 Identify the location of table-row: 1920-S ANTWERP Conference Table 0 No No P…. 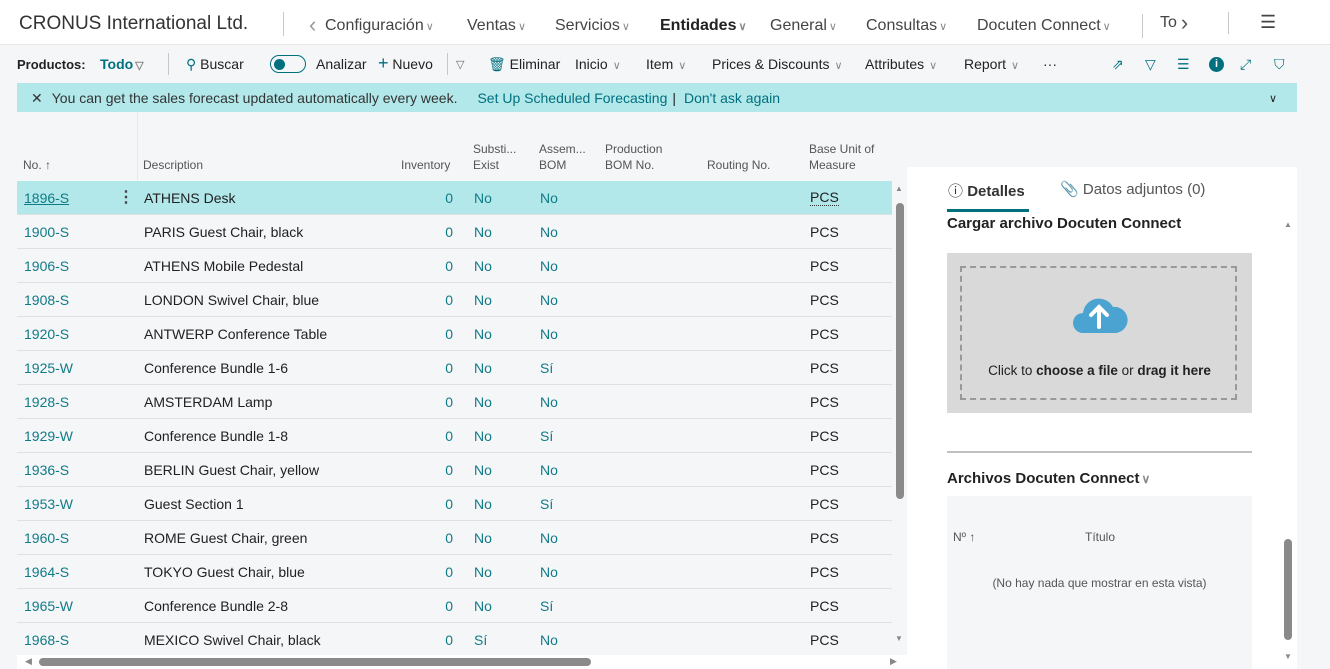
(454, 334).